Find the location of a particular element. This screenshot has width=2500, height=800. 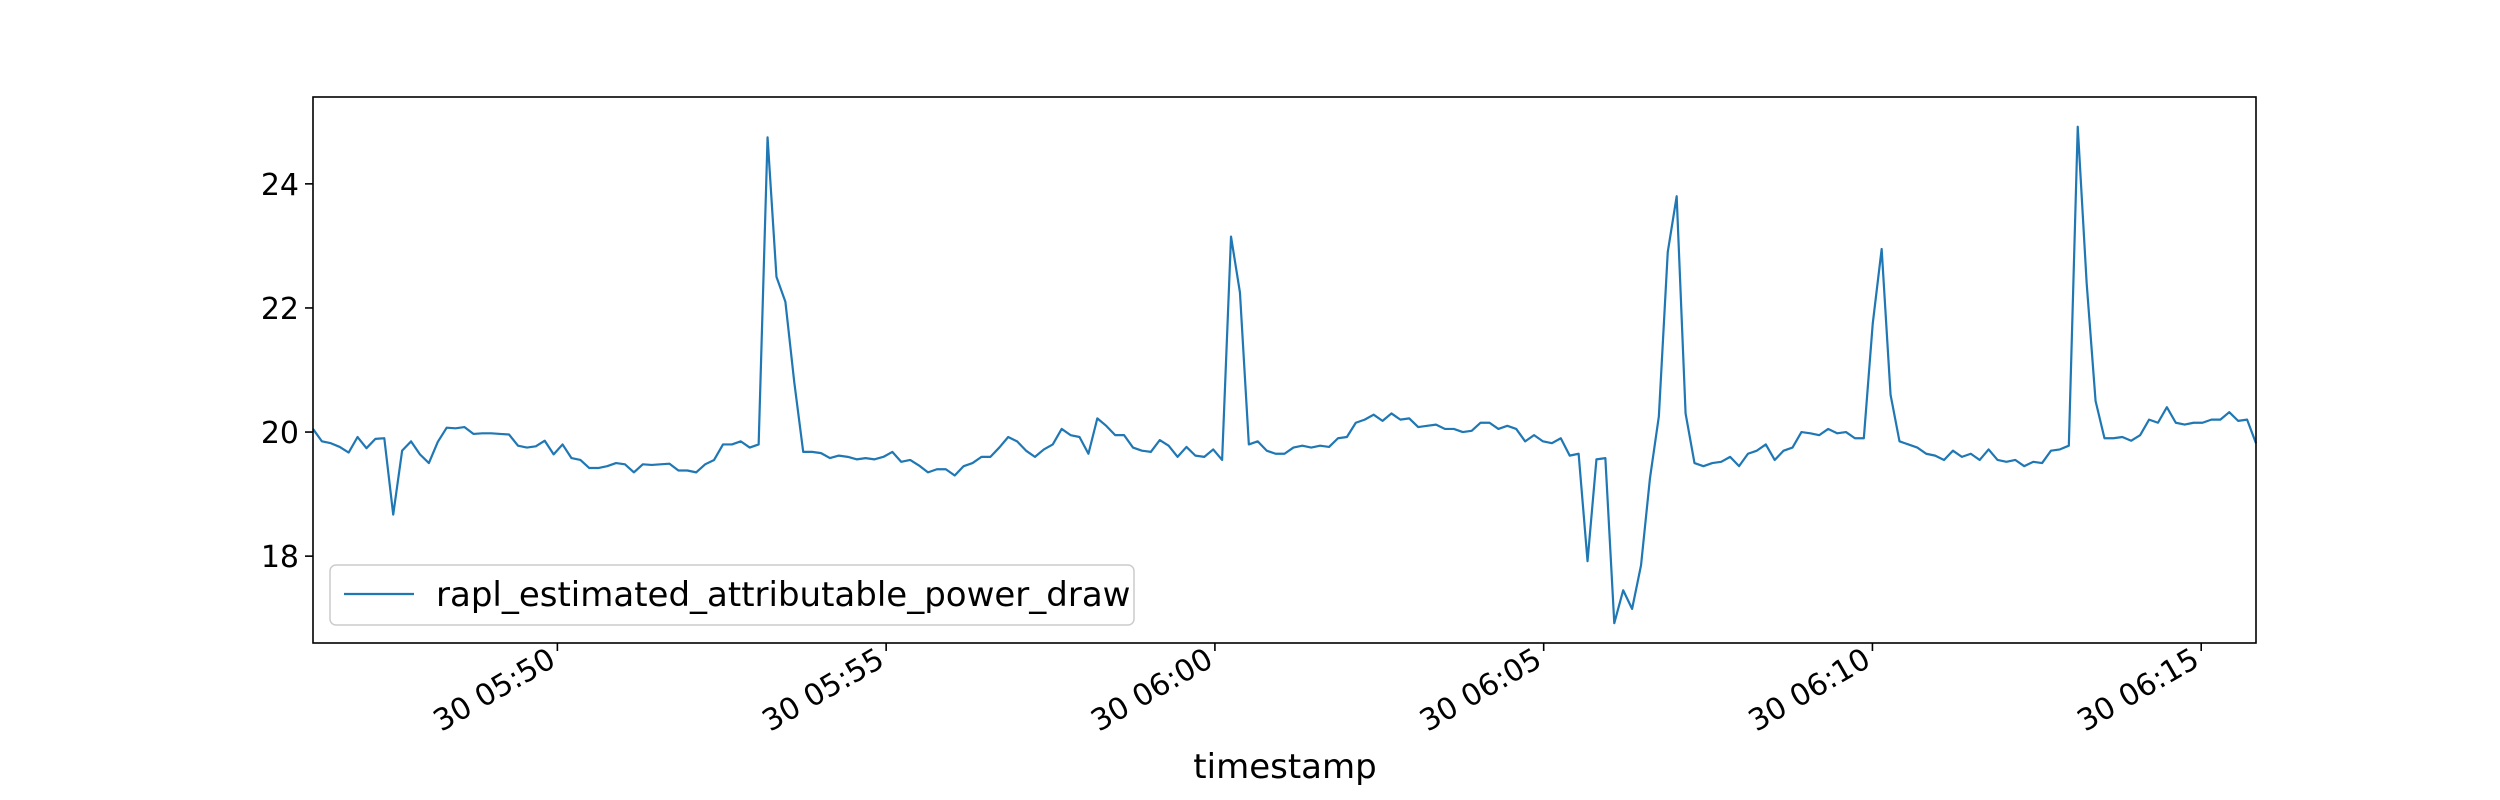

y-axis-ticks: 18 20 22 24 is located at coordinates (287, 371).